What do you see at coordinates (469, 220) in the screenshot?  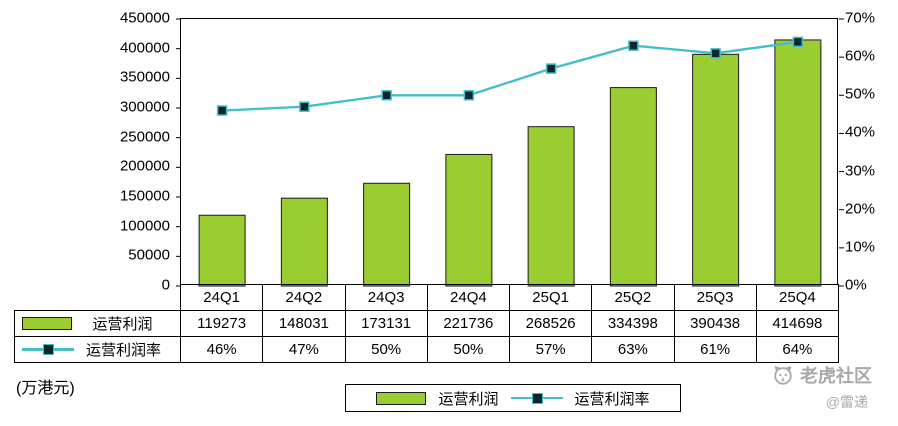 I see `bar-24Q4` at bounding box center [469, 220].